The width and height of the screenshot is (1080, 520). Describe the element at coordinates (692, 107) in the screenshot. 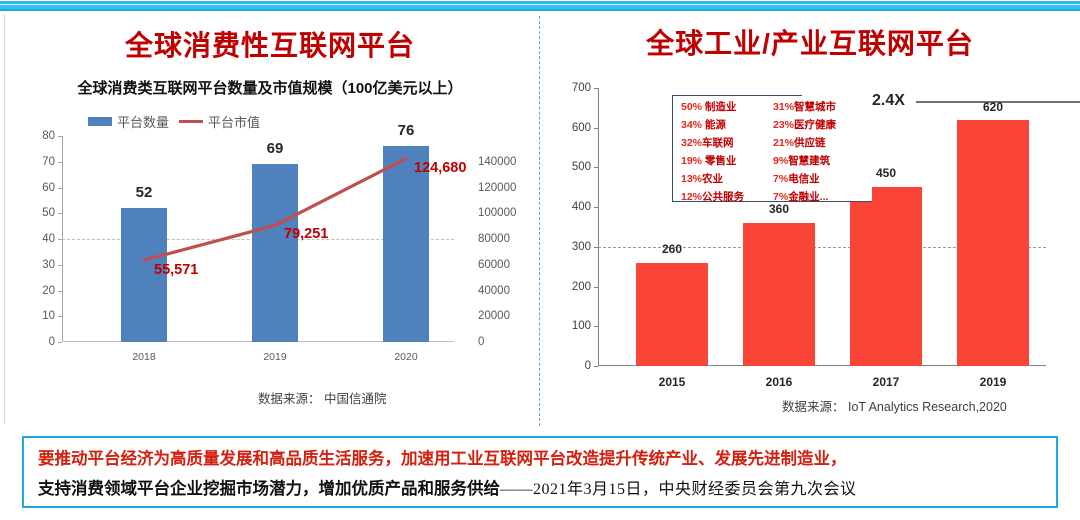

I see `sector-pct: 50%` at that location.